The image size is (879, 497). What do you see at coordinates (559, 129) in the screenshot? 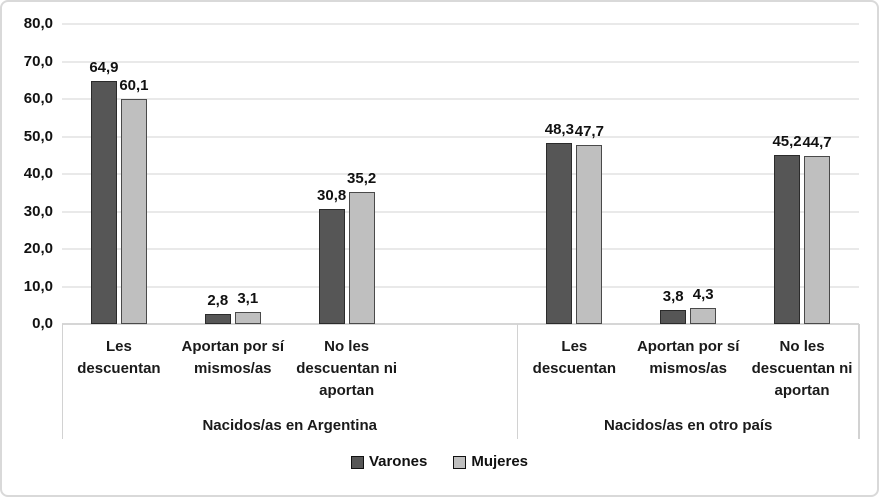
I see `bar-value-label: 48,3` at bounding box center [559, 129].